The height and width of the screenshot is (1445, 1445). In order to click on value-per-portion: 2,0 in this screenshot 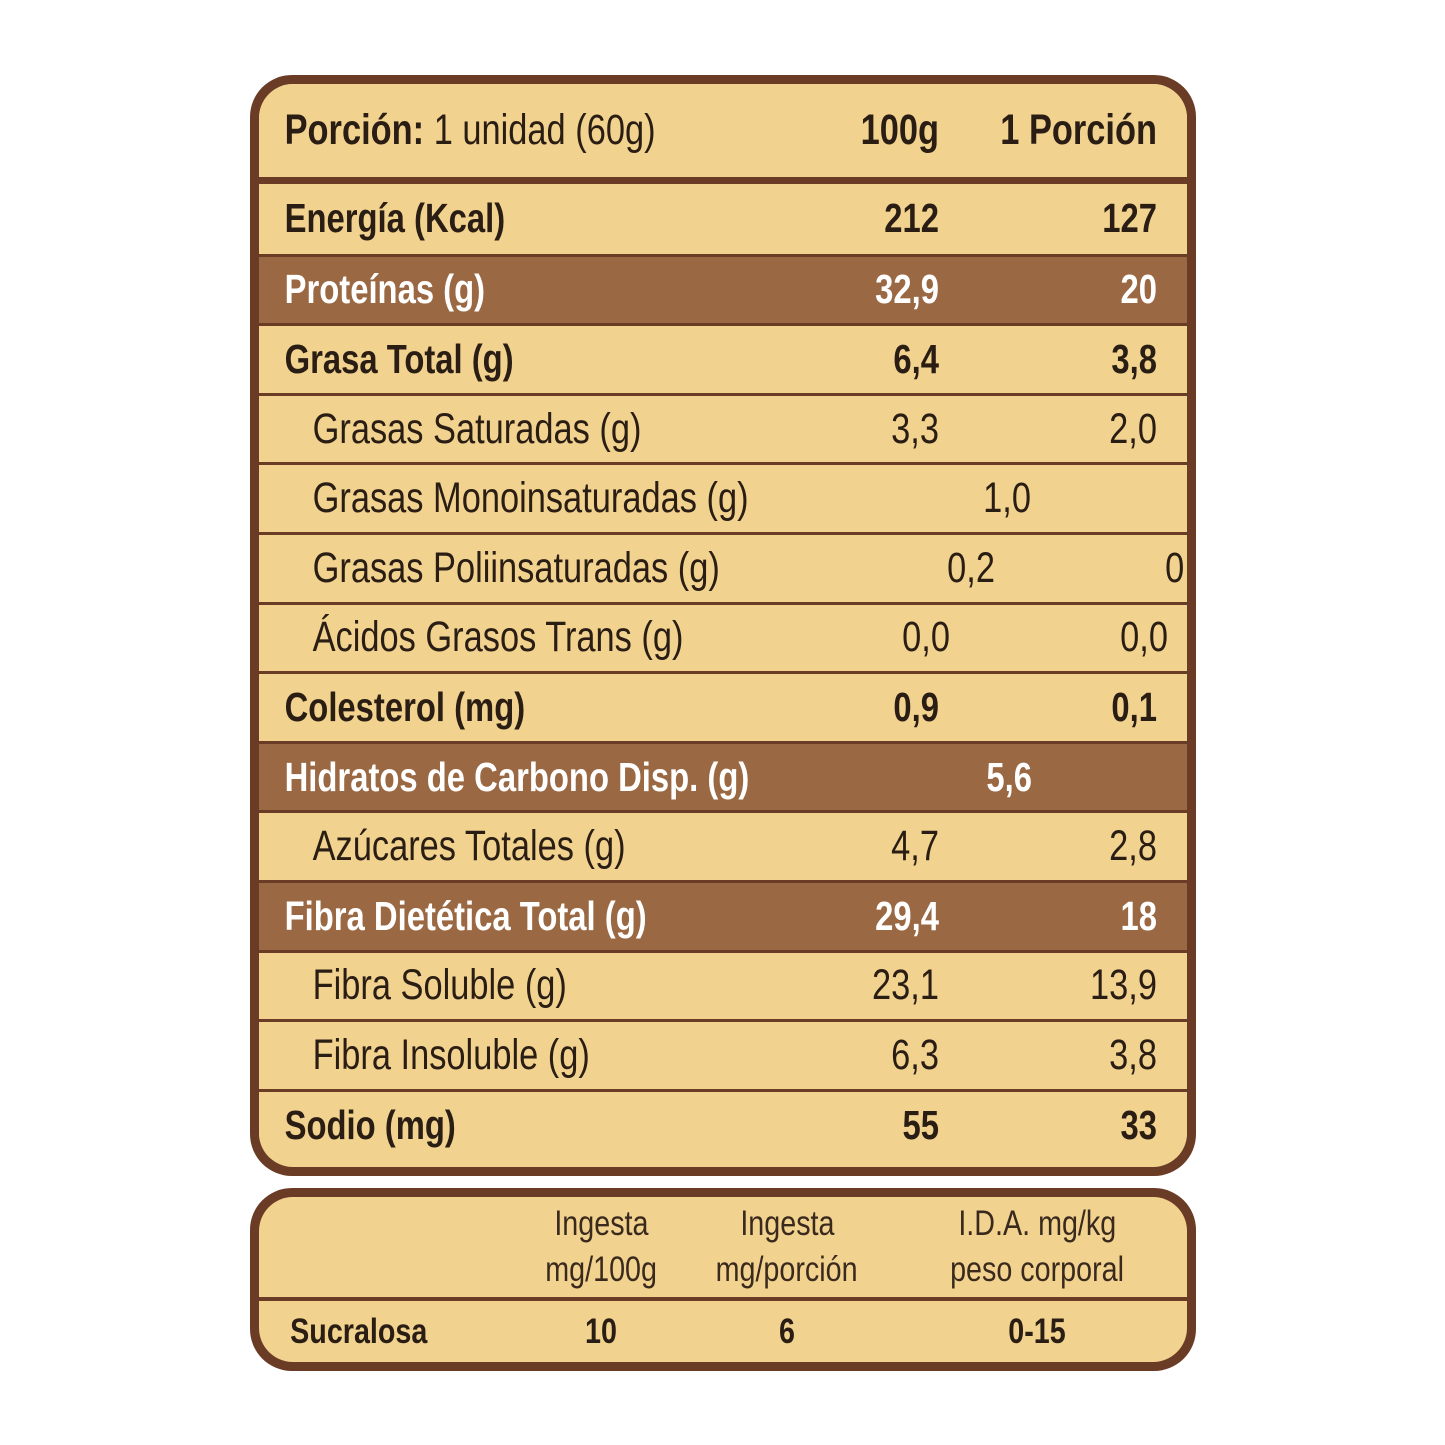, I will do `click(1133, 428)`.